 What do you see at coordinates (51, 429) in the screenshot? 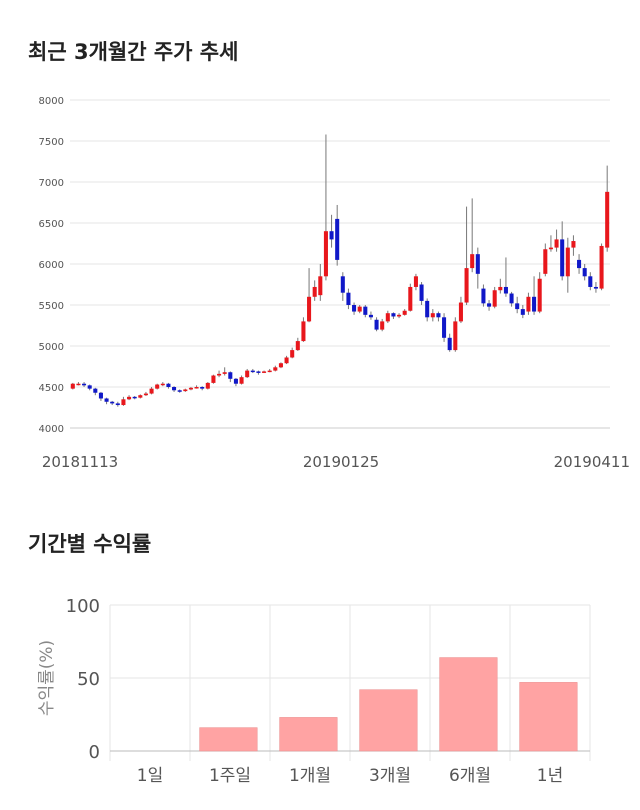
I see `y-tick-label: 4000` at bounding box center [51, 429].